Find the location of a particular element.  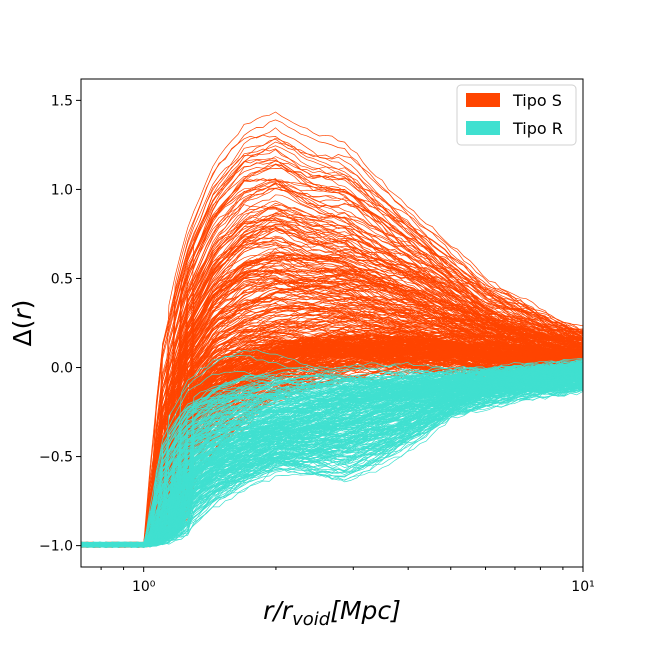

legend-swatch-tipo-s is located at coordinates (483, 100).